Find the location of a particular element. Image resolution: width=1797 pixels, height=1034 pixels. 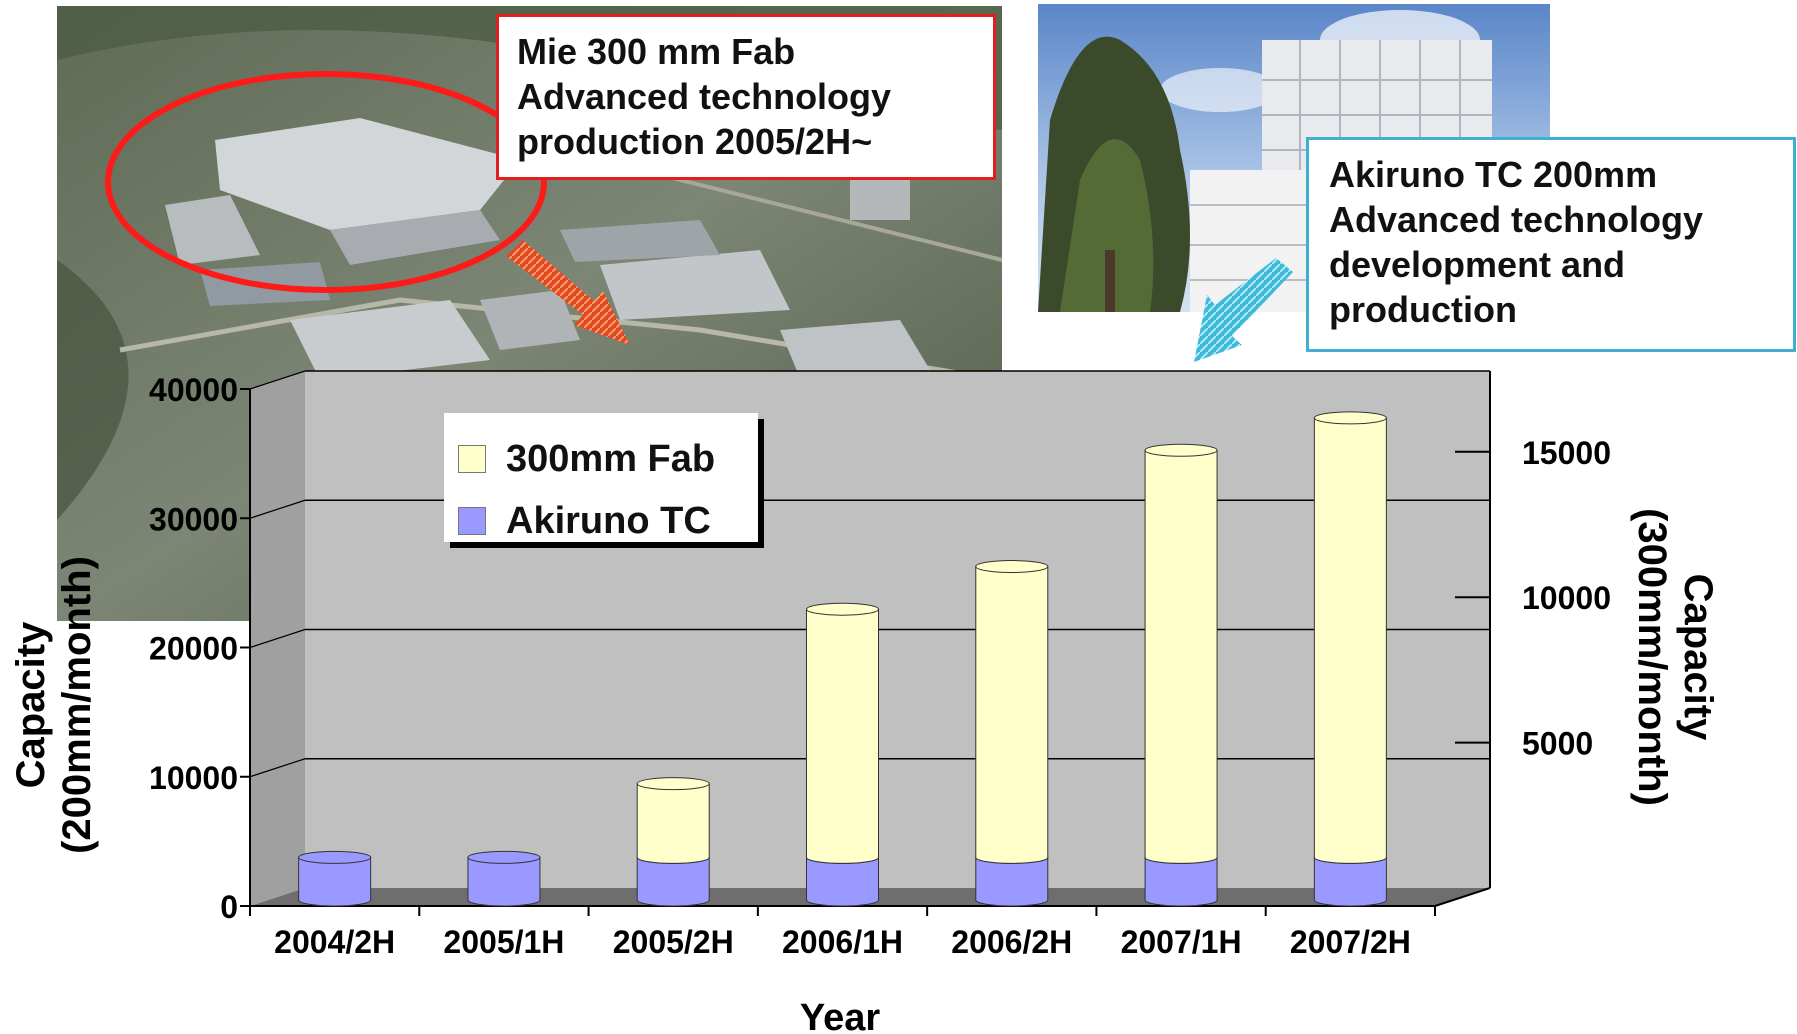

x-axis-depth-line is located at coordinates (1462, 897).